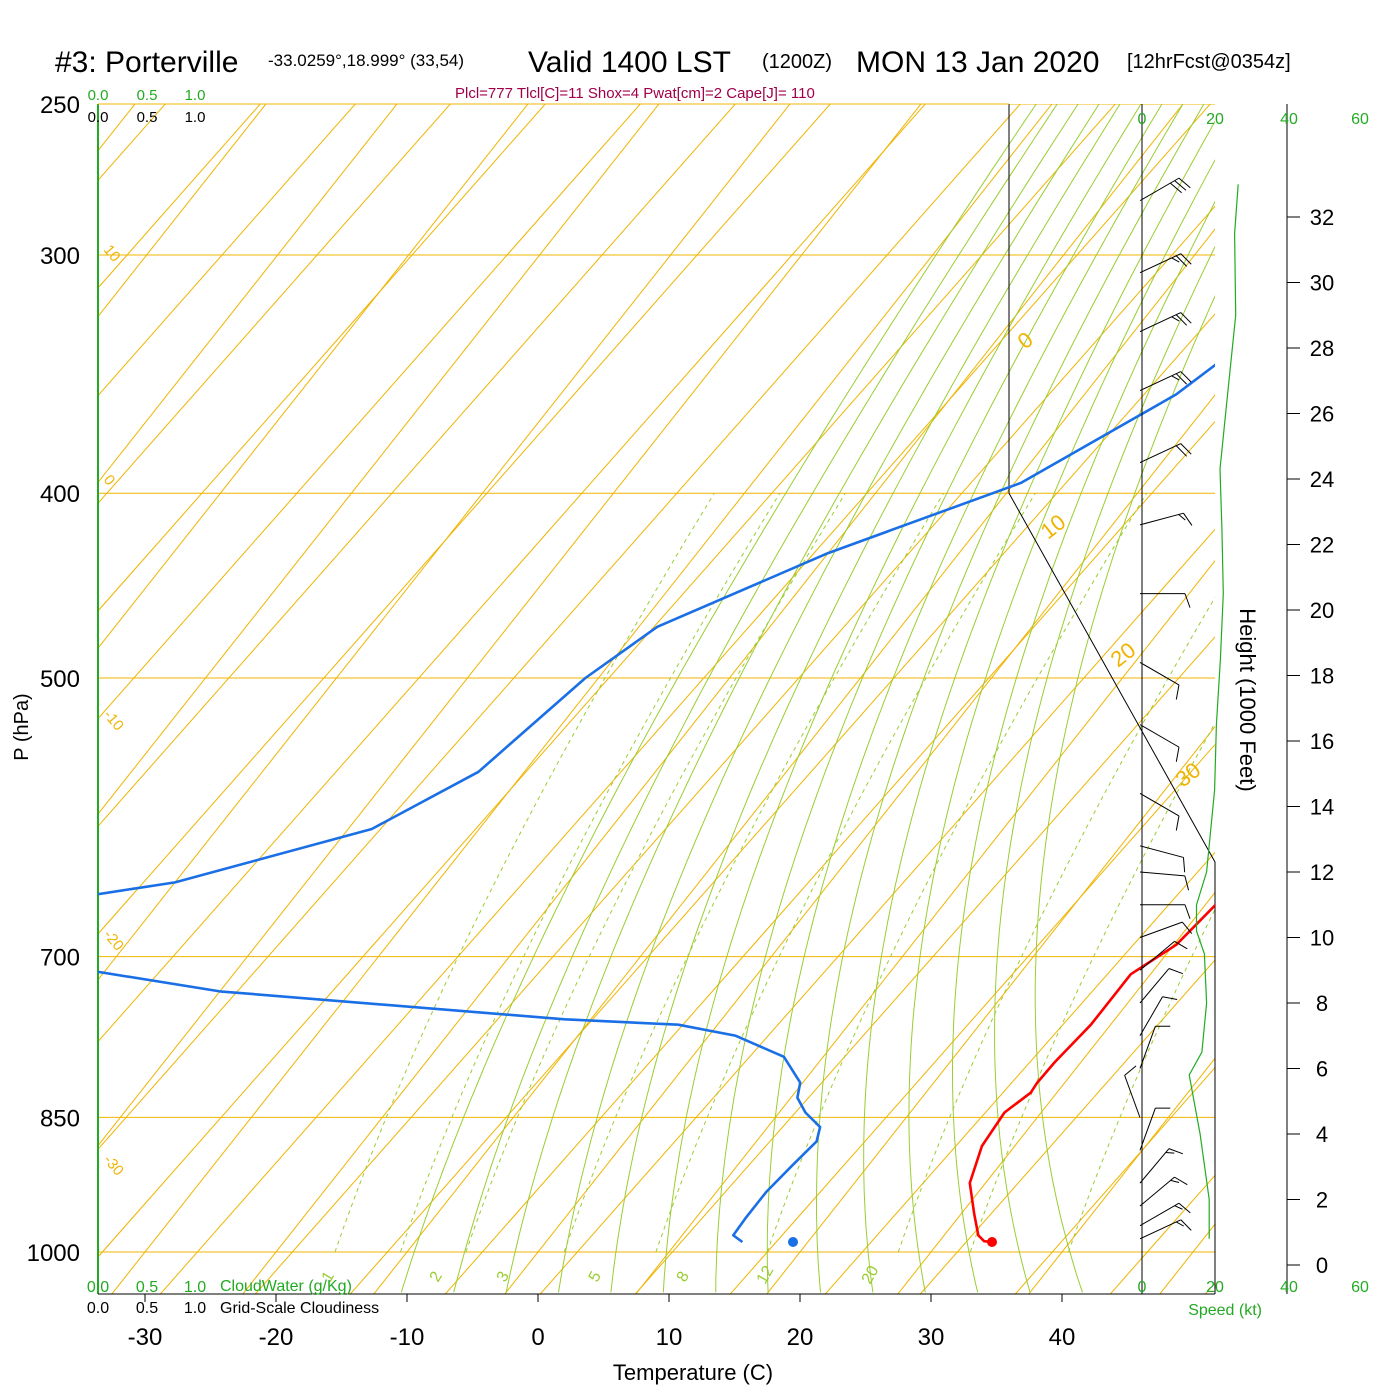 The width and height of the screenshot is (1400, 1400). What do you see at coordinates (1124, 794) in the screenshot?
I see `moist-adiabat-line` at bounding box center [1124, 794].